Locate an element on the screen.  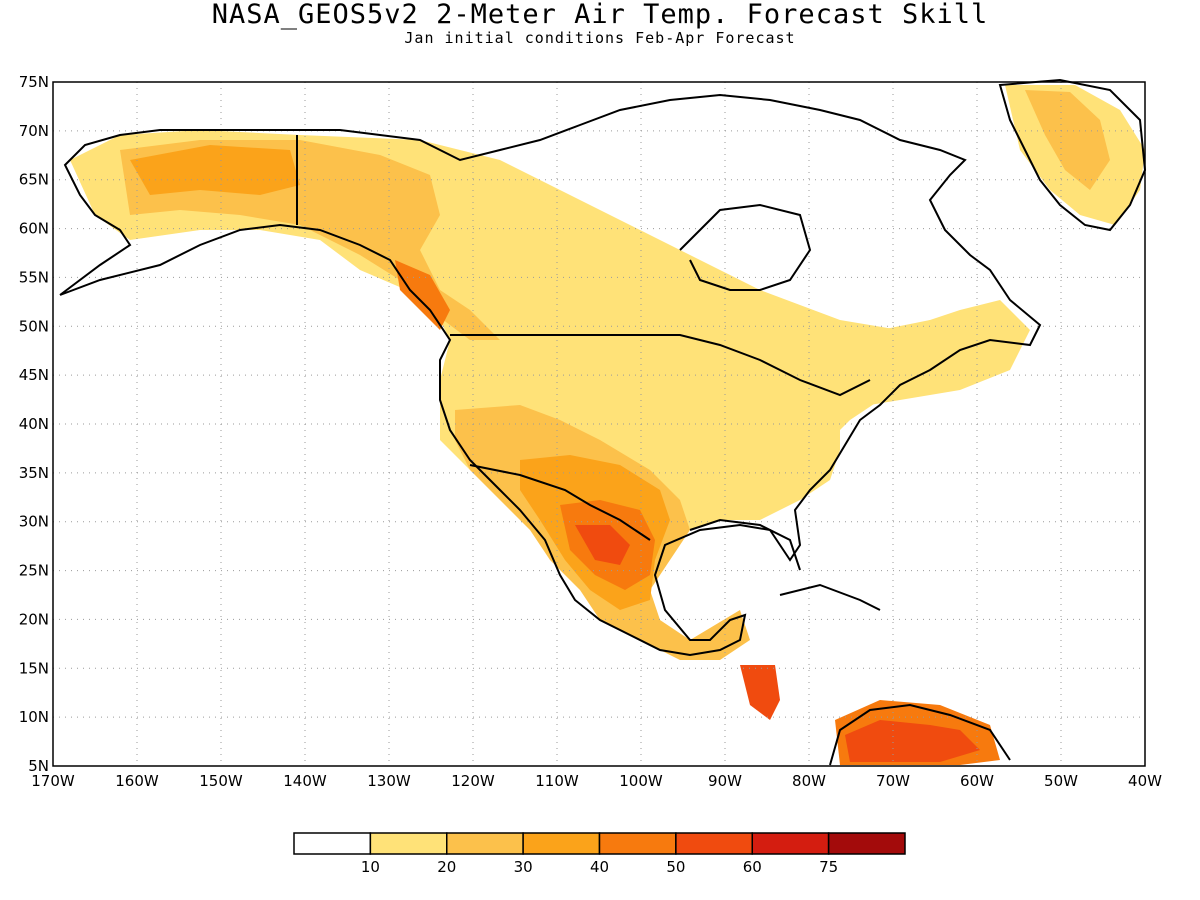
lat-label: 5N is located at coordinates (38, 766).